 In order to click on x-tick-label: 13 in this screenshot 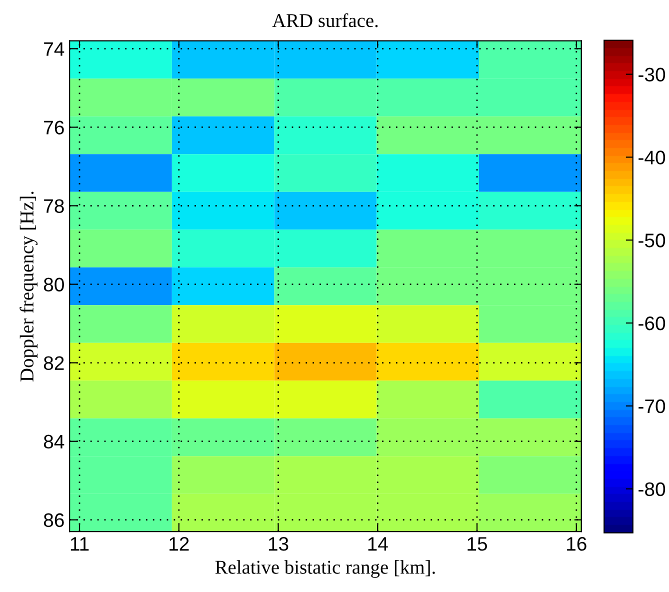, I will do `click(278, 543)`.